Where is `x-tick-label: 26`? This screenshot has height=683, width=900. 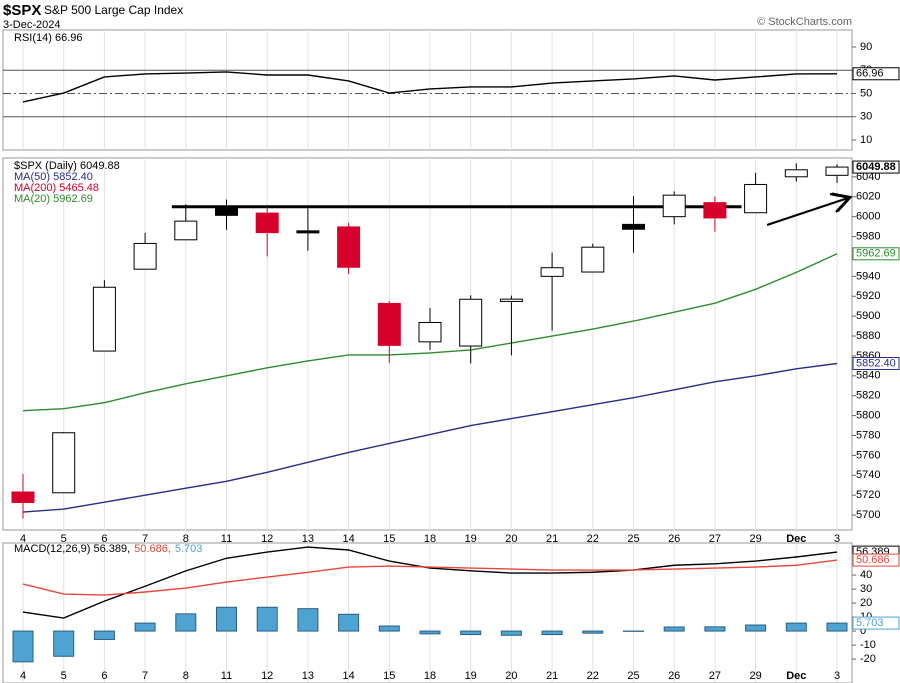 x-tick-label: 26 is located at coordinates (674, 539).